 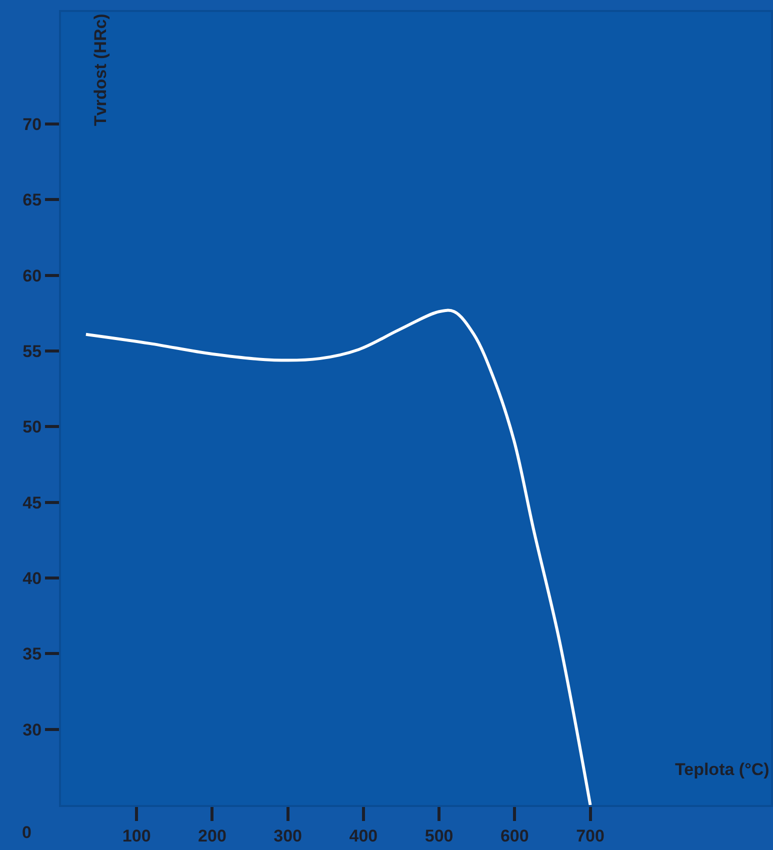 I want to click on y-tick-label: 55, so click(x=32, y=351).